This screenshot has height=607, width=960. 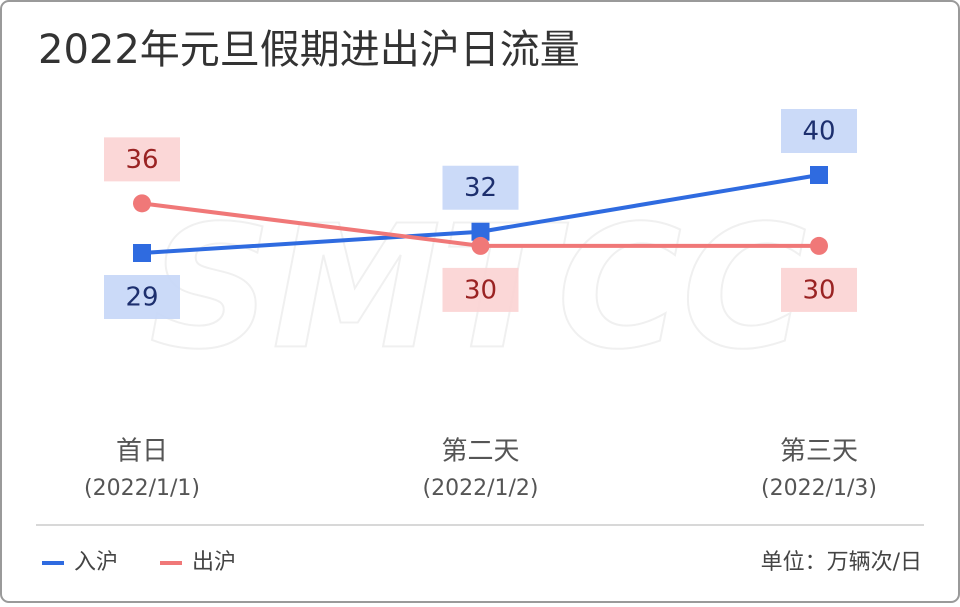 What do you see at coordinates (96, 562) in the screenshot?
I see `legend-label: 入沪` at bounding box center [96, 562].